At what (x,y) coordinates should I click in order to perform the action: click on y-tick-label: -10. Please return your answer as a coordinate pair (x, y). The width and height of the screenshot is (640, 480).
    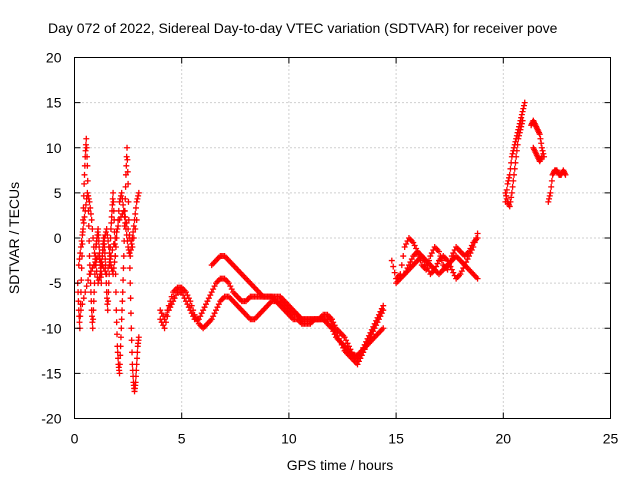
    Looking at the image, I should click on (51, 328).